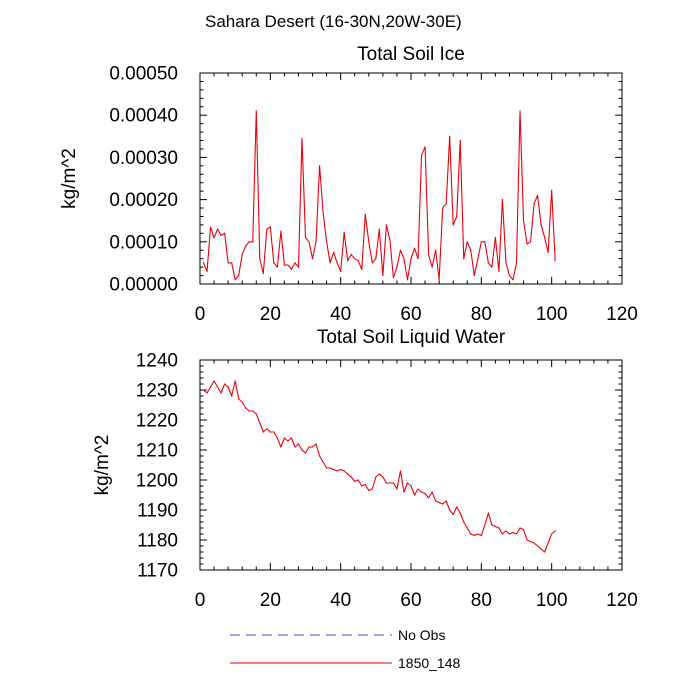  Describe the element at coordinates (345, 649) in the screenshot. I see `legend: No Obs 1850_148` at that location.